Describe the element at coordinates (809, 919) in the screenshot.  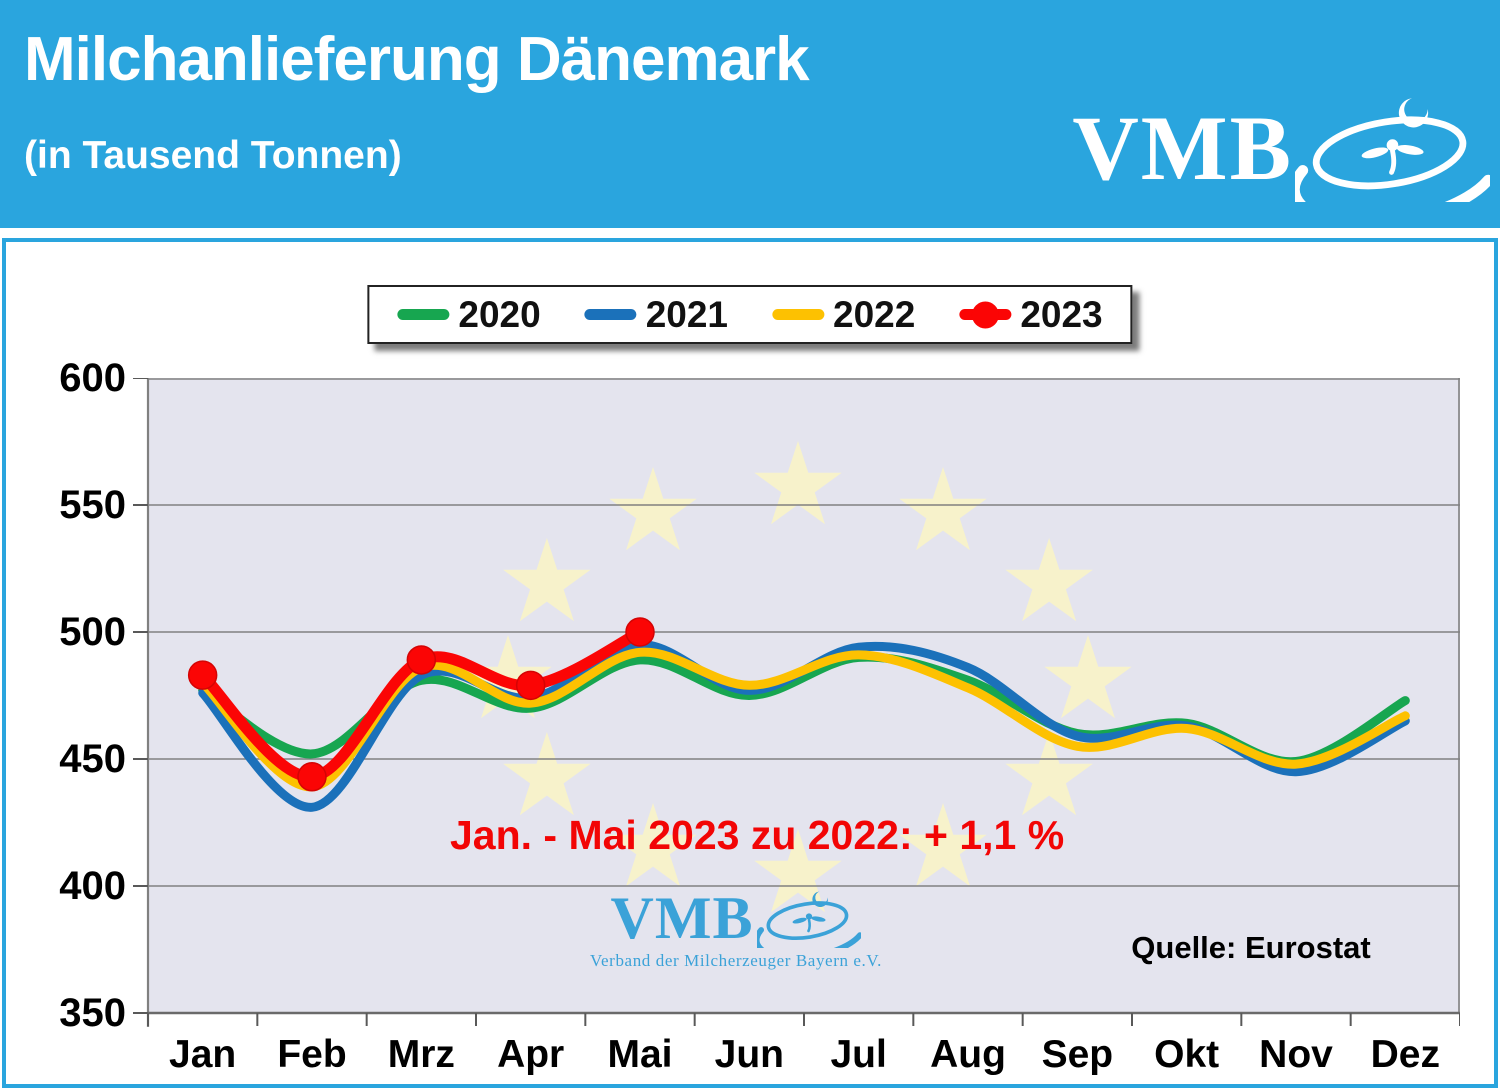
I see `vmb-watermark-swirl-icon` at that location.